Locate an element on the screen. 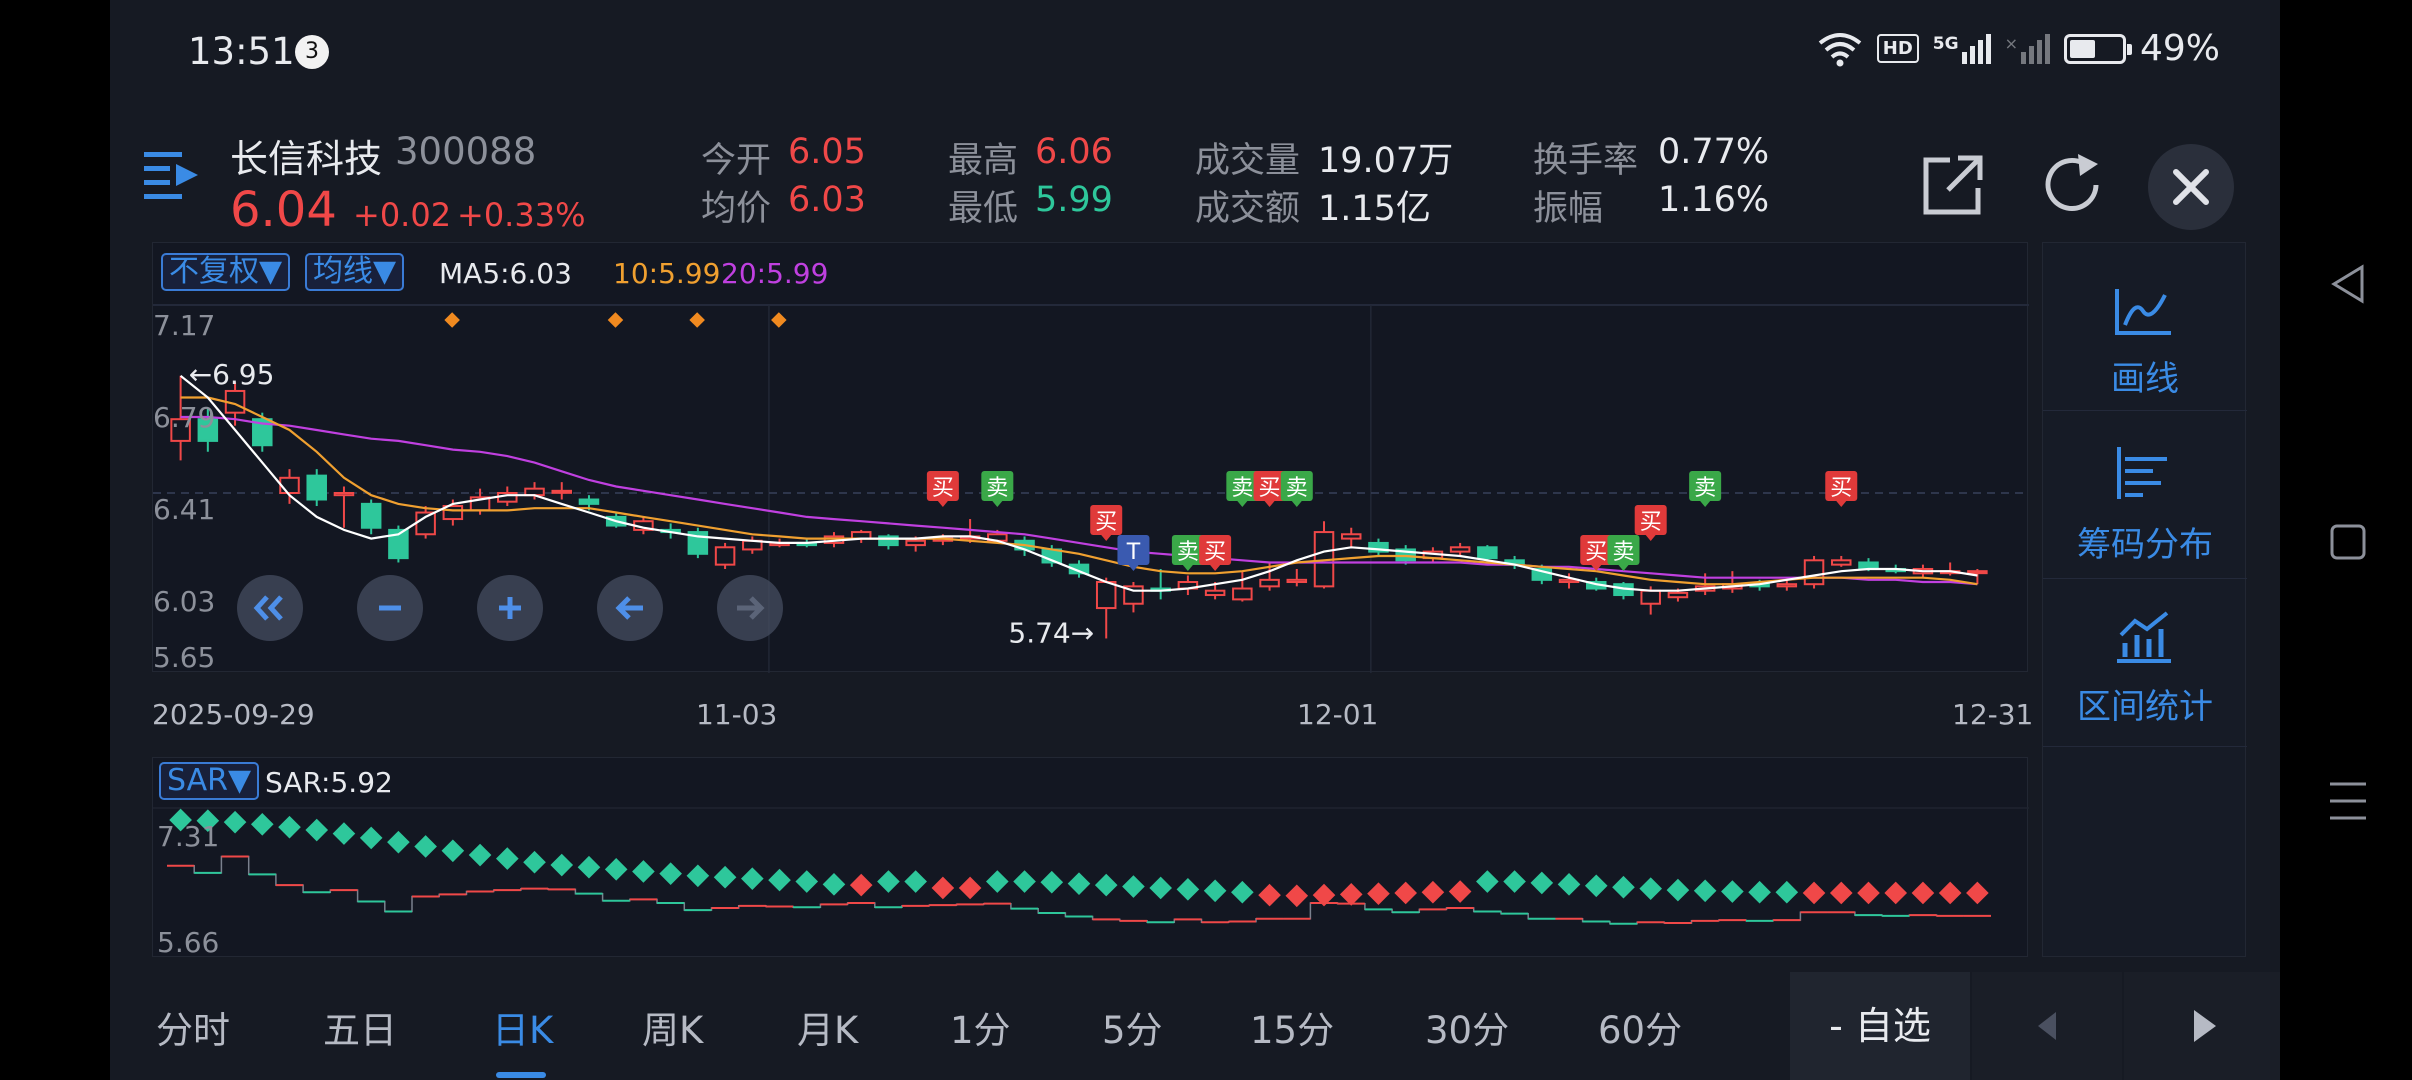 Image resolution: width=2412 pixels, height=1080 pixels. scroll-to-start-button is located at coordinates (270, 608).